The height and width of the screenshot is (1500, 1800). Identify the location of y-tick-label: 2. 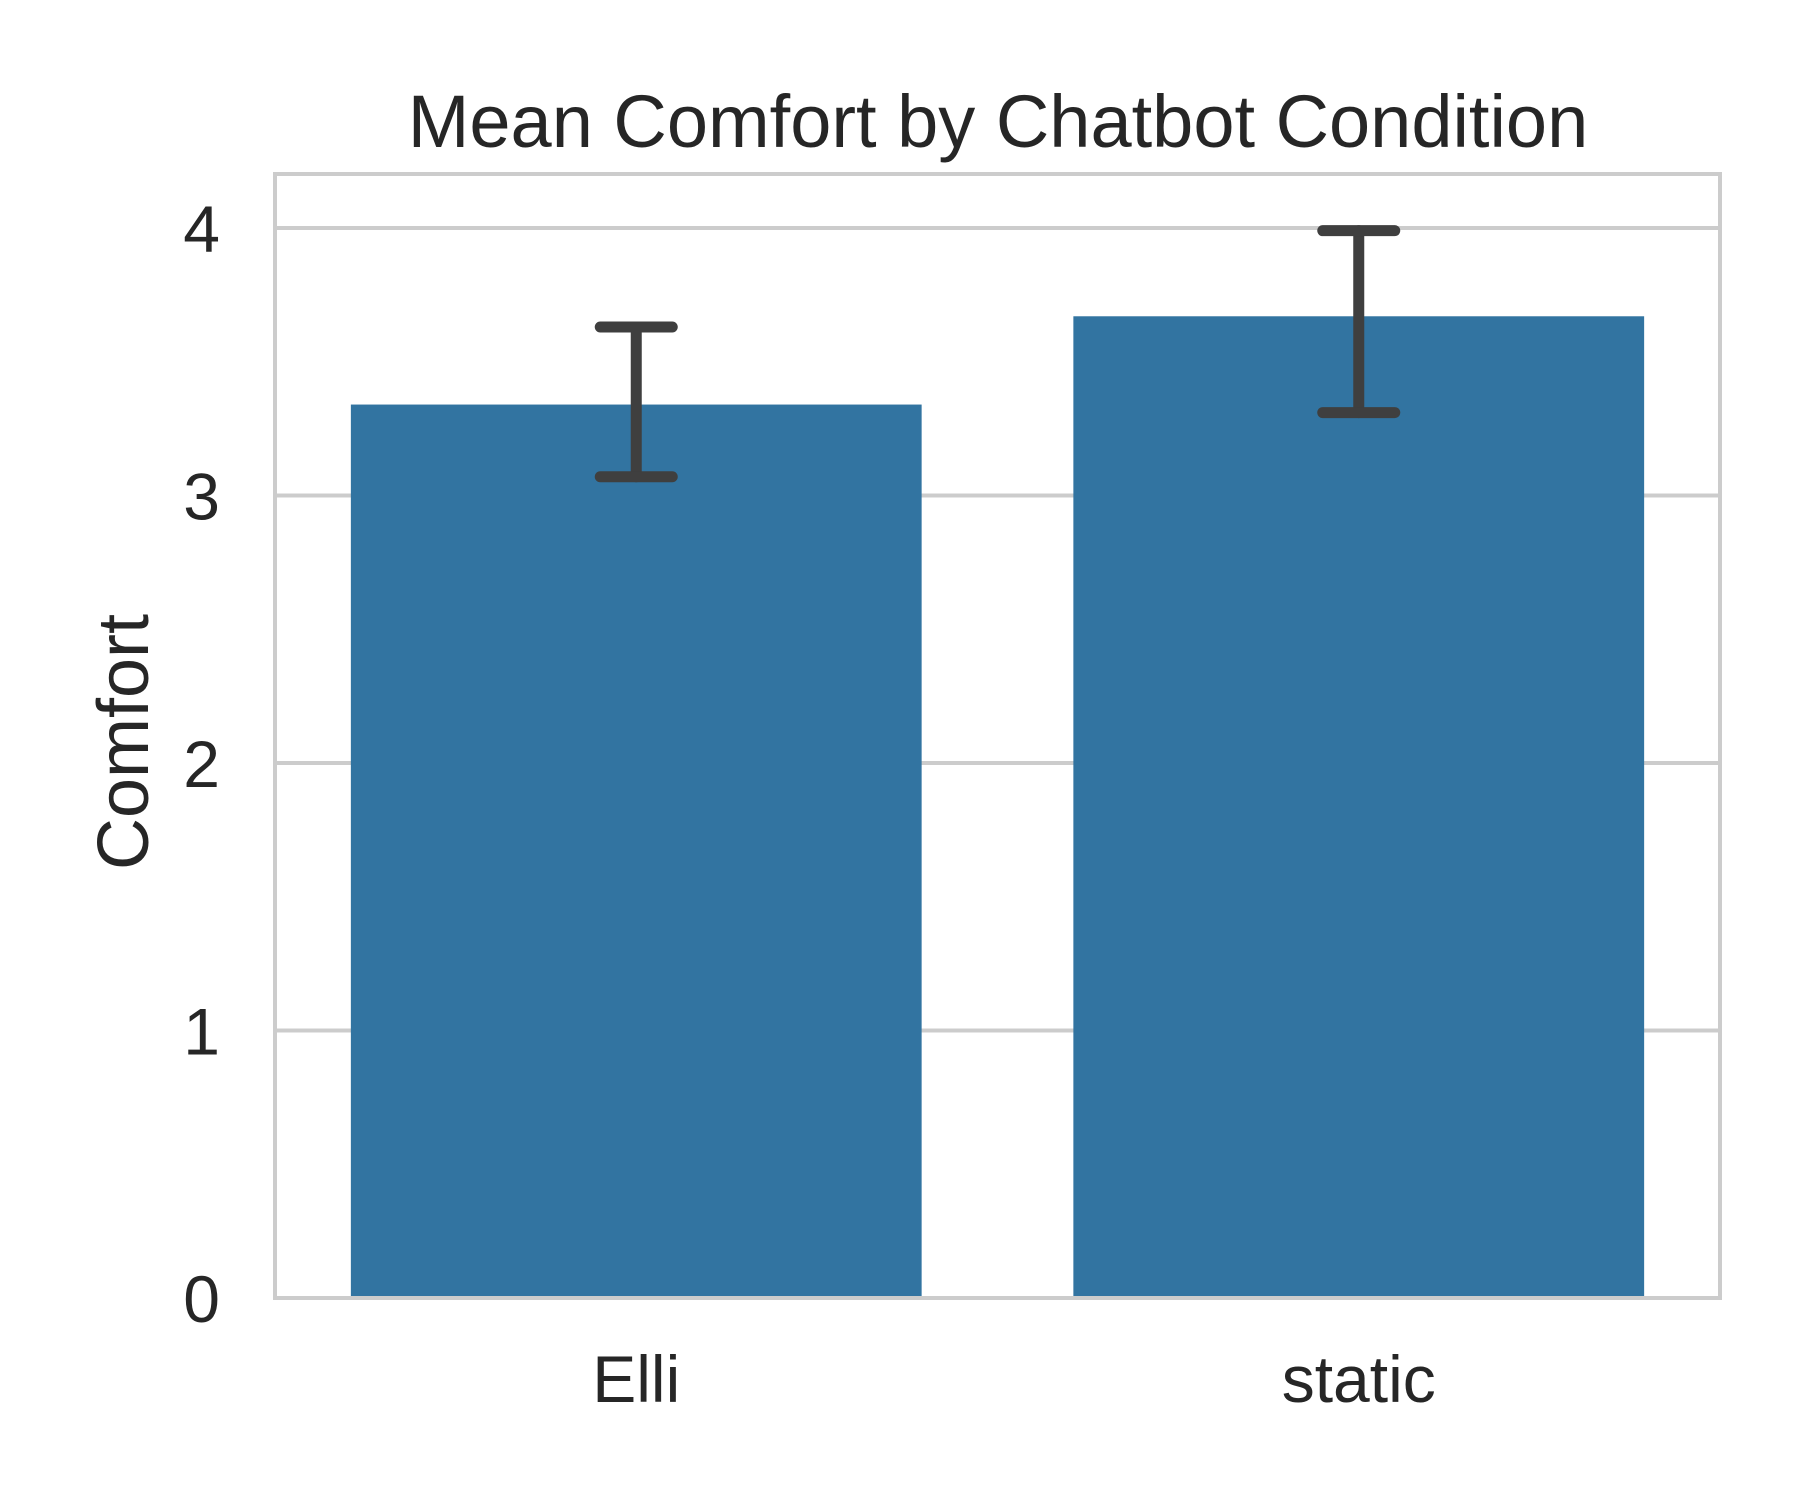
(201, 764).